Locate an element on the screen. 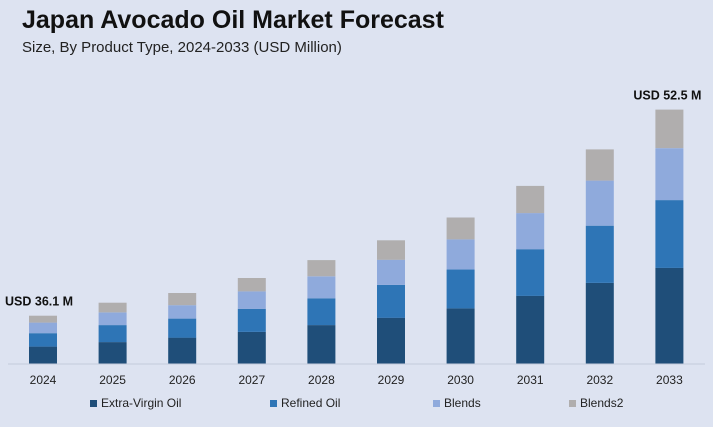 This screenshot has width=713, height=427. bar-blends2-2029 is located at coordinates (391, 250).